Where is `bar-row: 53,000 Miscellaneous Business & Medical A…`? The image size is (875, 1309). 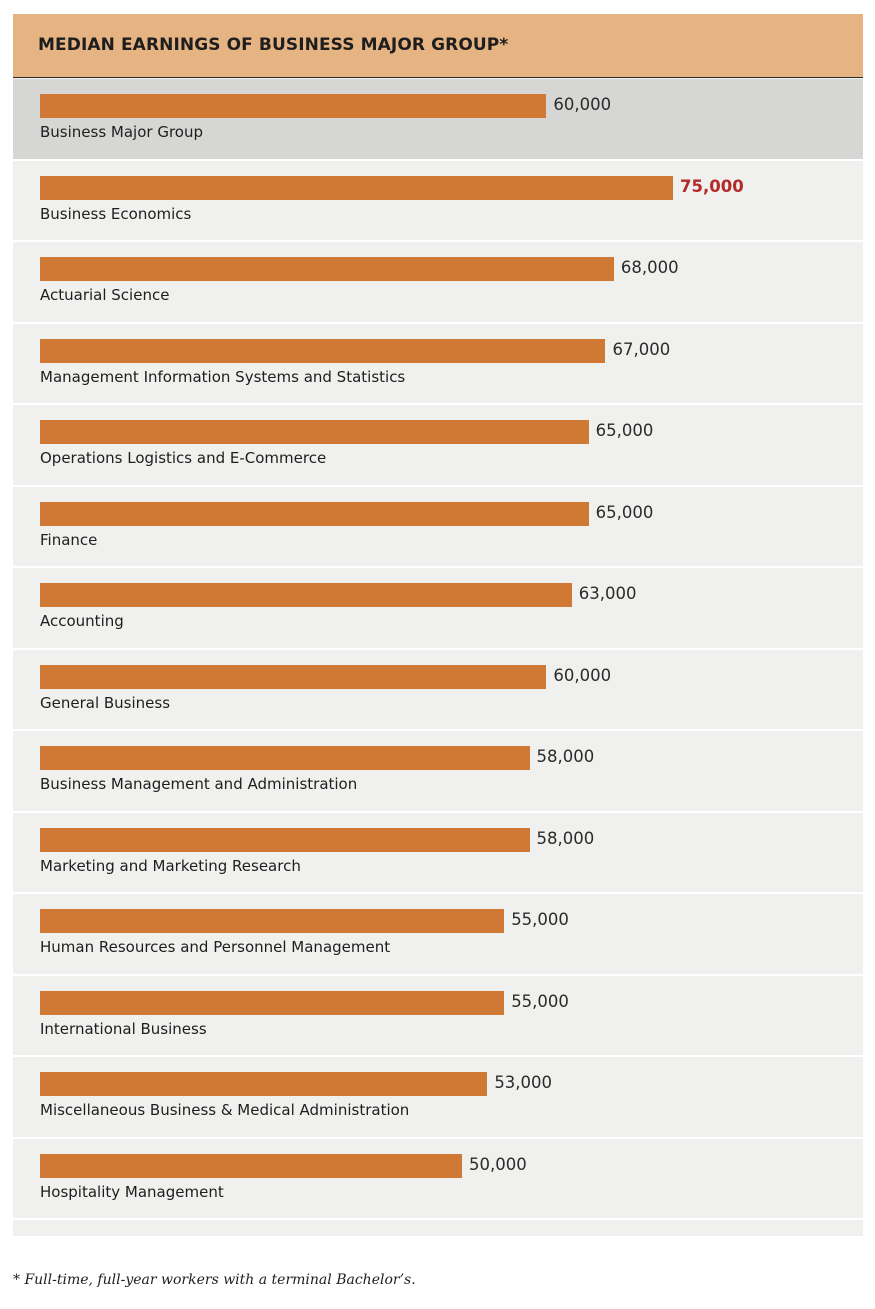 bar-row: 53,000 Miscellaneous Business & Medical A… is located at coordinates (438, 1098).